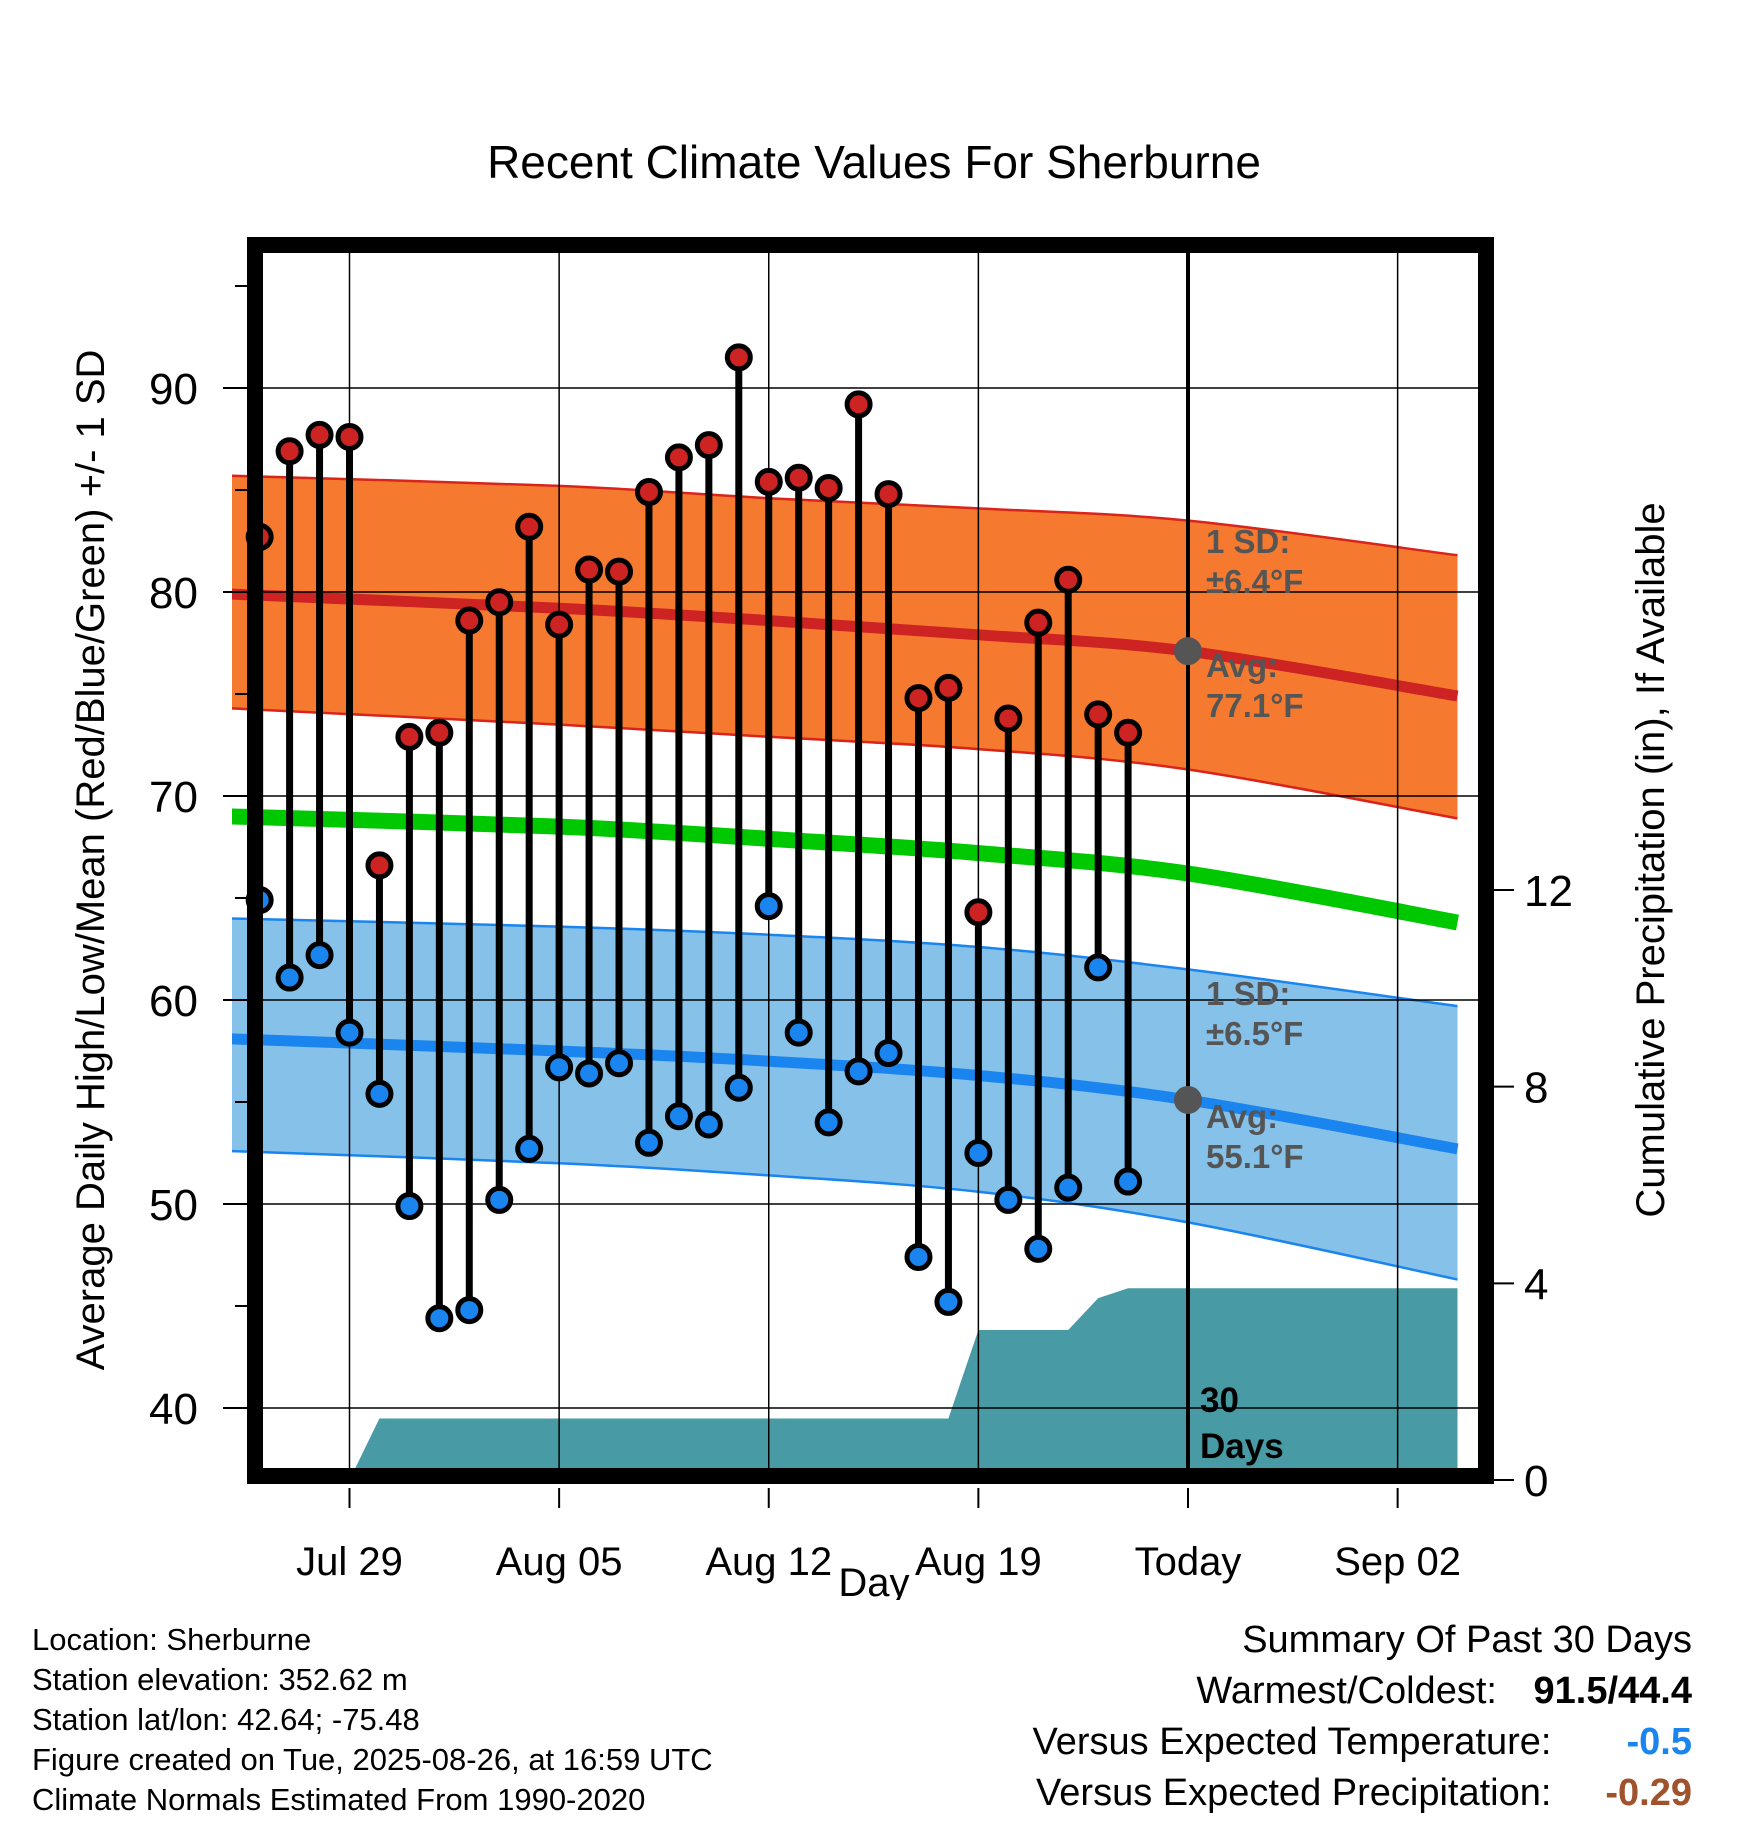 This screenshot has height=1828, width=1748. What do you see at coordinates (173, 389) in the screenshot?
I see `y-tick-label: 90` at bounding box center [173, 389].